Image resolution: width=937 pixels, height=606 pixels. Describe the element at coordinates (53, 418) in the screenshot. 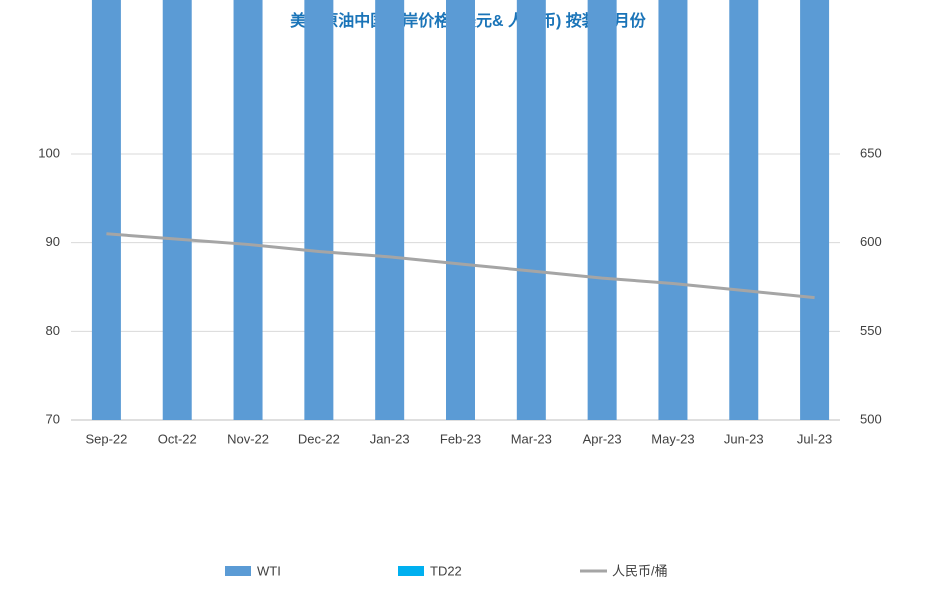

I see `y-tick-label: 70` at that location.